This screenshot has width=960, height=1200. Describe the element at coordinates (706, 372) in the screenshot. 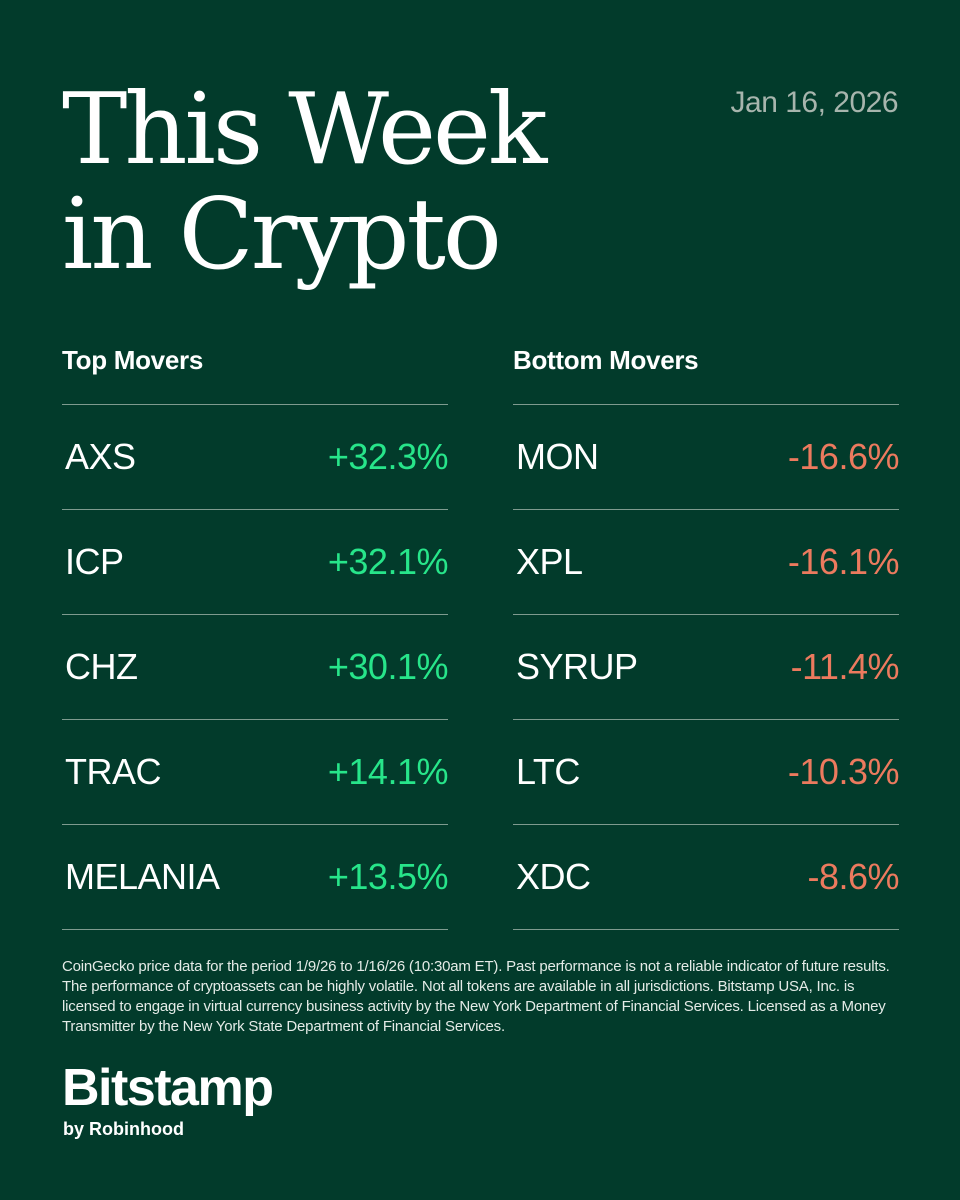

I see `bottom-movers-heading: Bottom Movers` at that location.